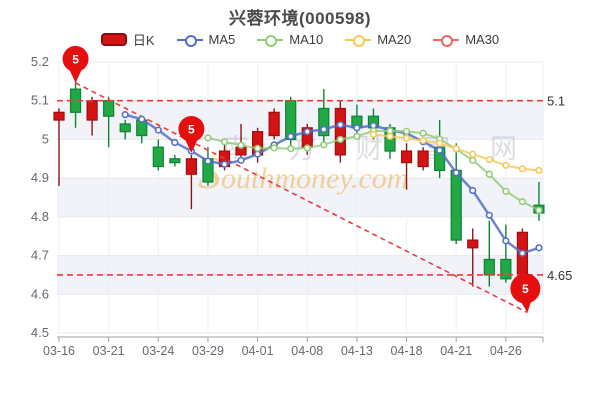  Describe the element at coordinates (407, 351) in the screenshot. I see `x-axis-label: 04-18` at that location.